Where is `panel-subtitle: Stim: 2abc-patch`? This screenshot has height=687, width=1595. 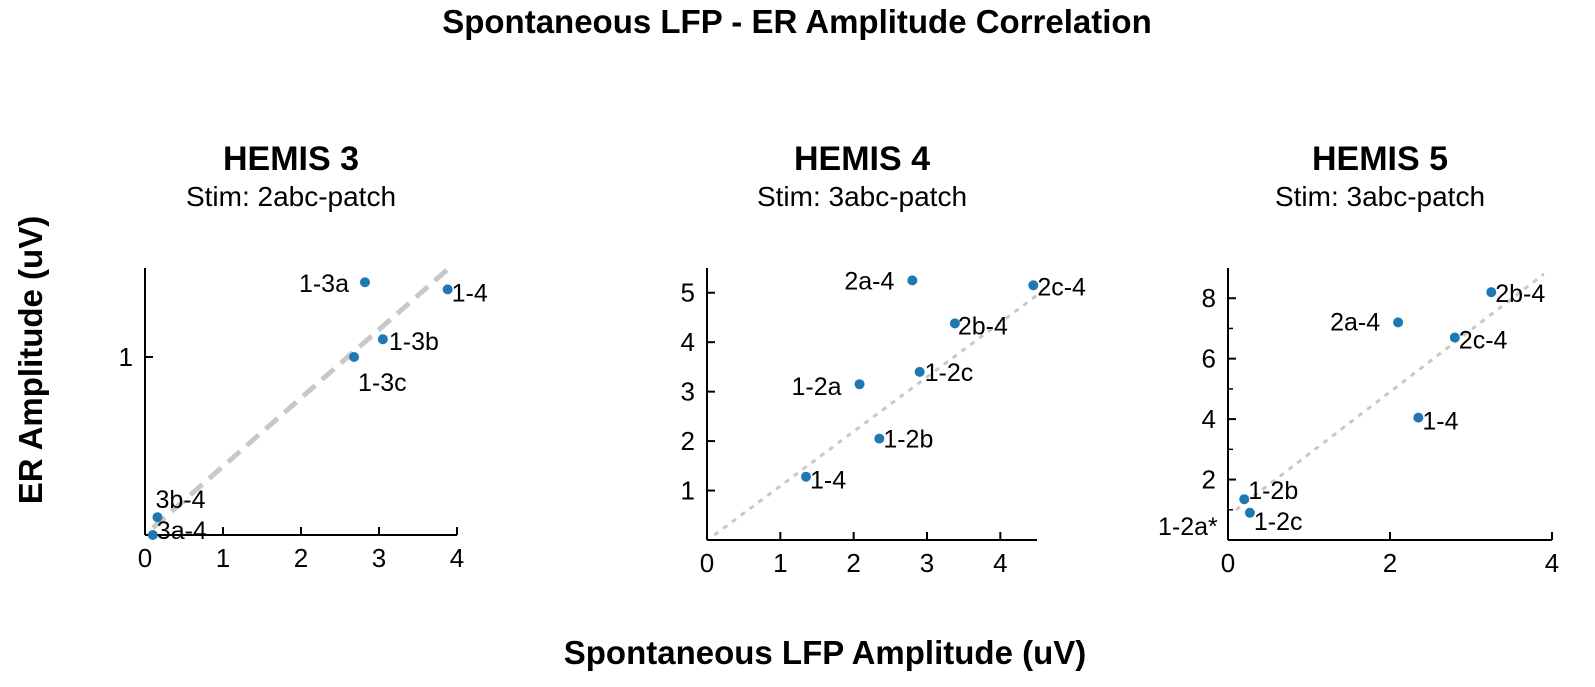
panel-subtitle: Stim: 2abc-patch is located at coordinates (291, 196).